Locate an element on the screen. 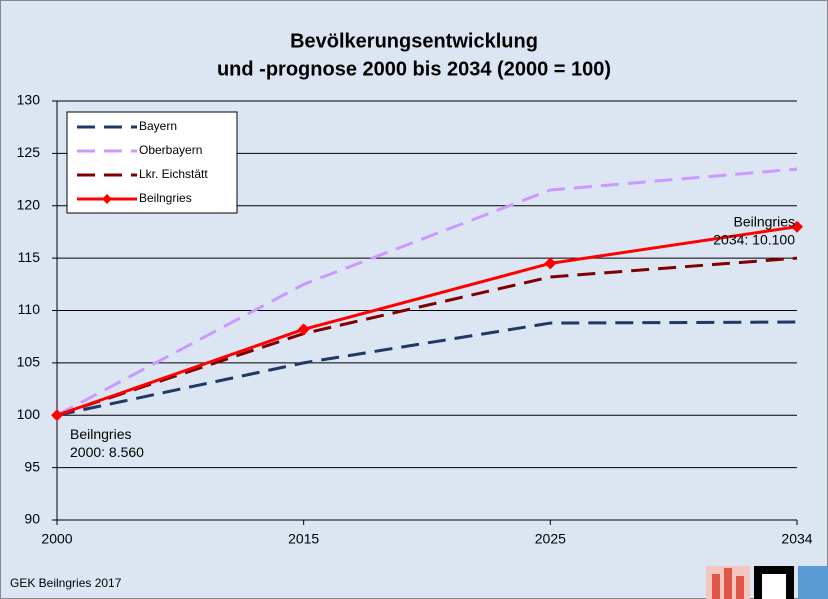 This screenshot has width=828, height=599. y-tick-label: 90 is located at coordinates (32, 519).